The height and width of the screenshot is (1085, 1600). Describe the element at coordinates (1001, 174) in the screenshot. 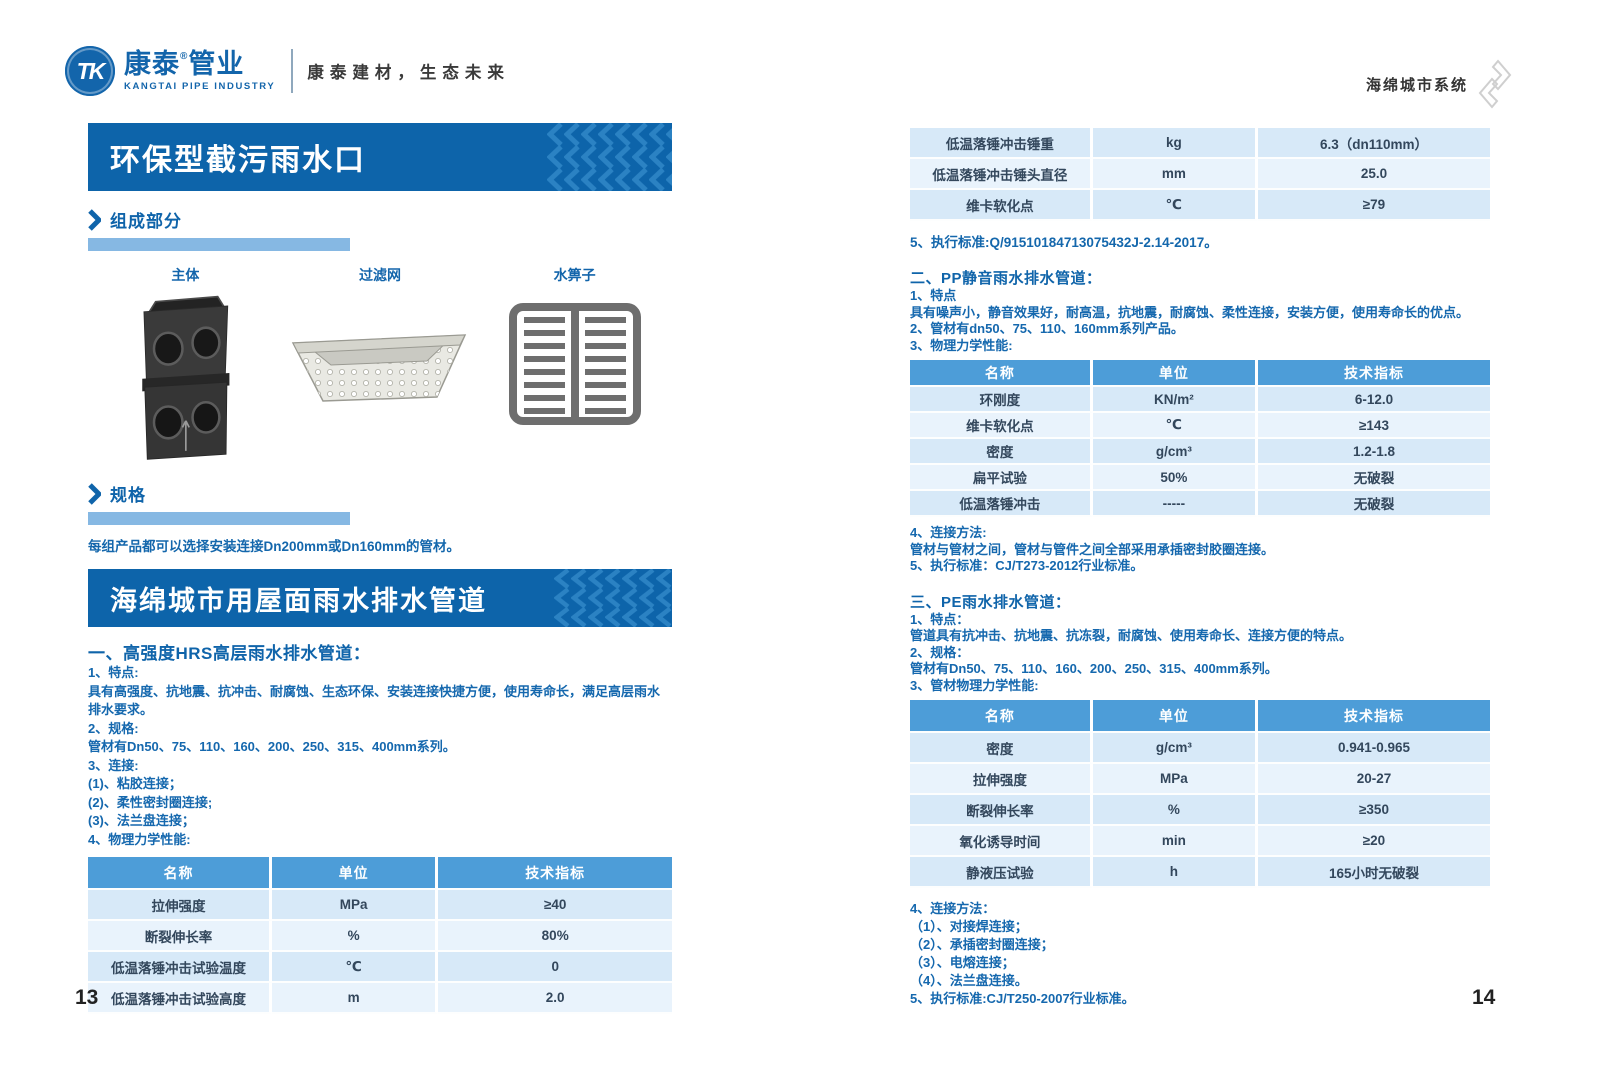

I see `cell-name: 低温落锤冲击锤头直径` at that location.